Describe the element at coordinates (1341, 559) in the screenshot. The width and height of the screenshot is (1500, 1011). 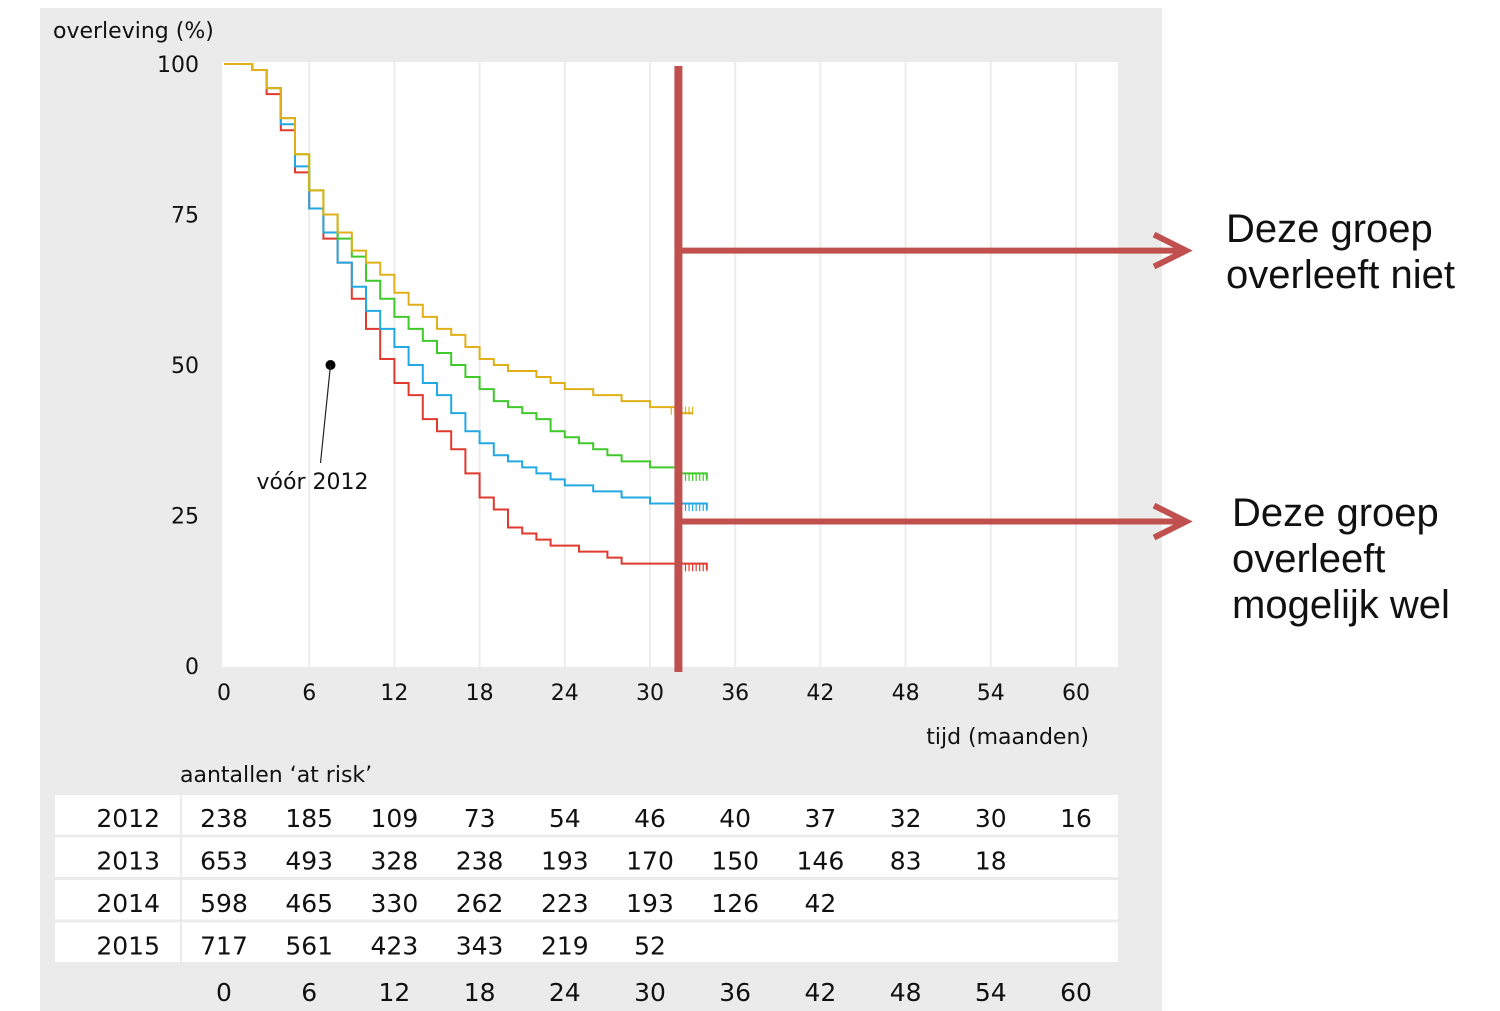
I see `annotation-lower-label: Deze groep overleeft mogelijk wel` at that location.